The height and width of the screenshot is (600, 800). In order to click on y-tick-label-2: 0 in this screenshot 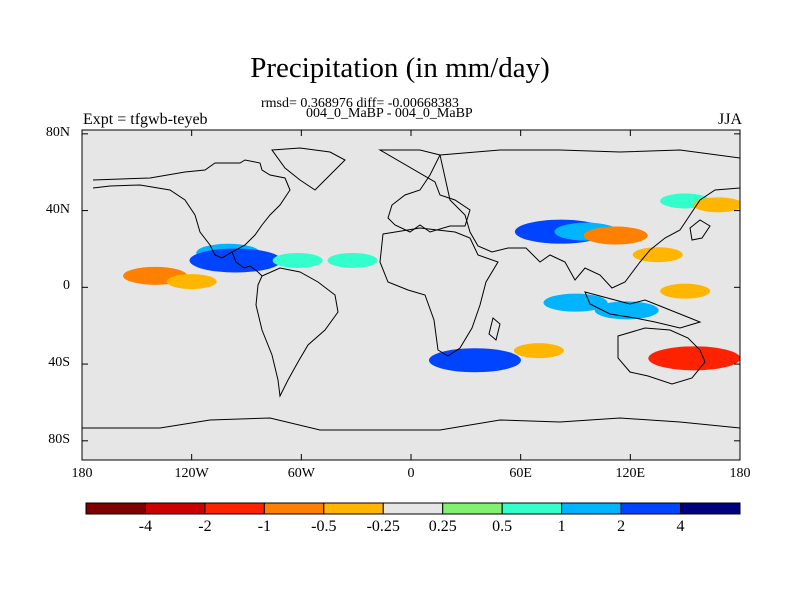, I will do `click(66, 286)`.